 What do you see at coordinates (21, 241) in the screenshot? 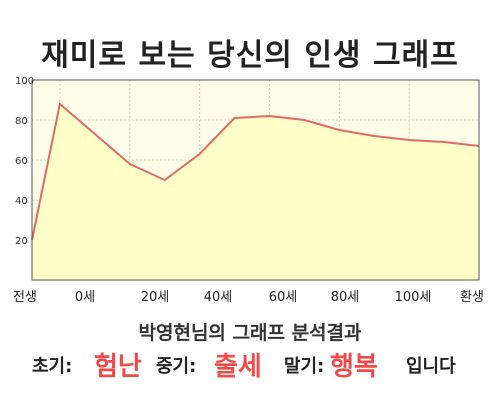
I see `y-tick-label: 20` at bounding box center [21, 241].